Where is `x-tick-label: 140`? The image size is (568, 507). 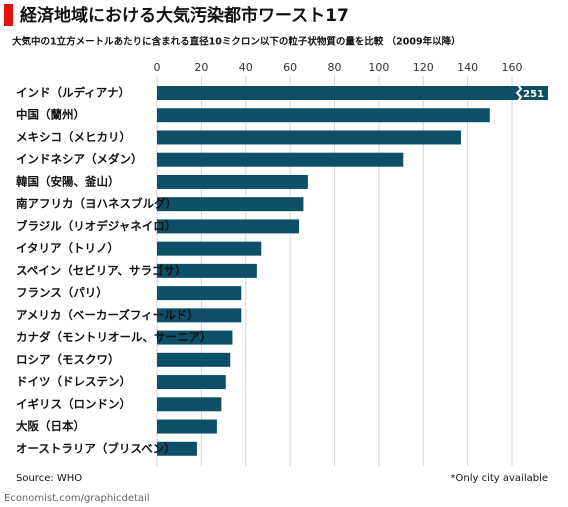 x-tick-label: 140 is located at coordinates (467, 67).